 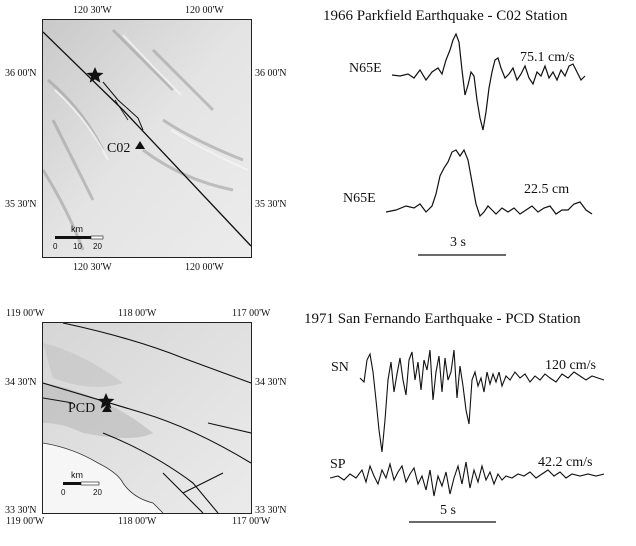 What do you see at coordinates (448, 510) in the screenshot?
I see `panel2-time-bar-label: 5 s` at bounding box center [448, 510].